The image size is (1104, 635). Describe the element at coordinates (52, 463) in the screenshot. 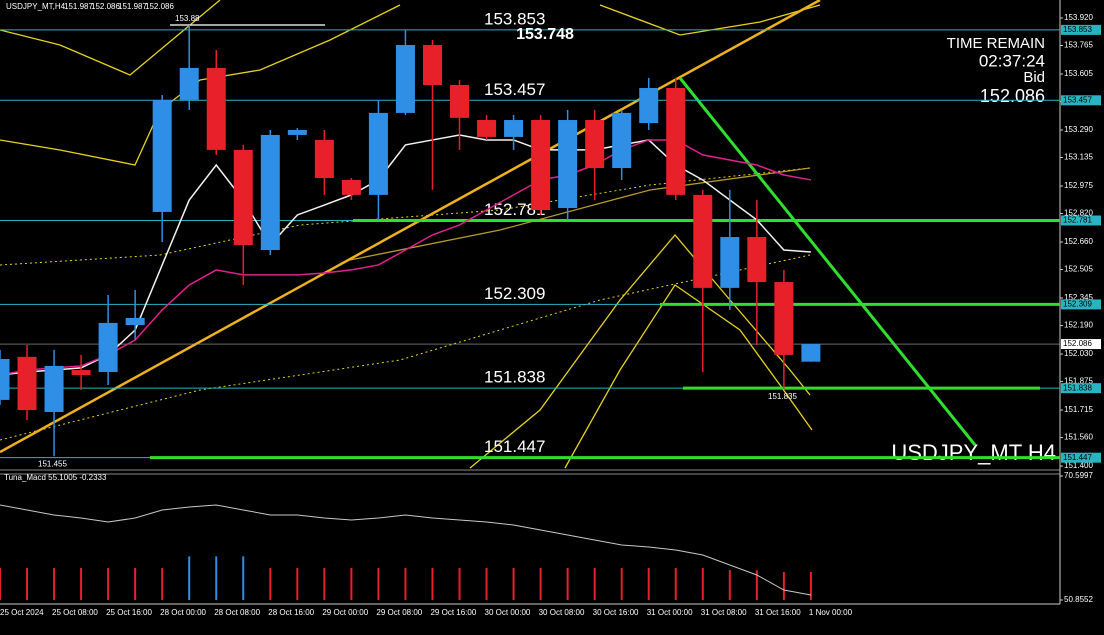

I see `price-annotation: 151.455` at that location.